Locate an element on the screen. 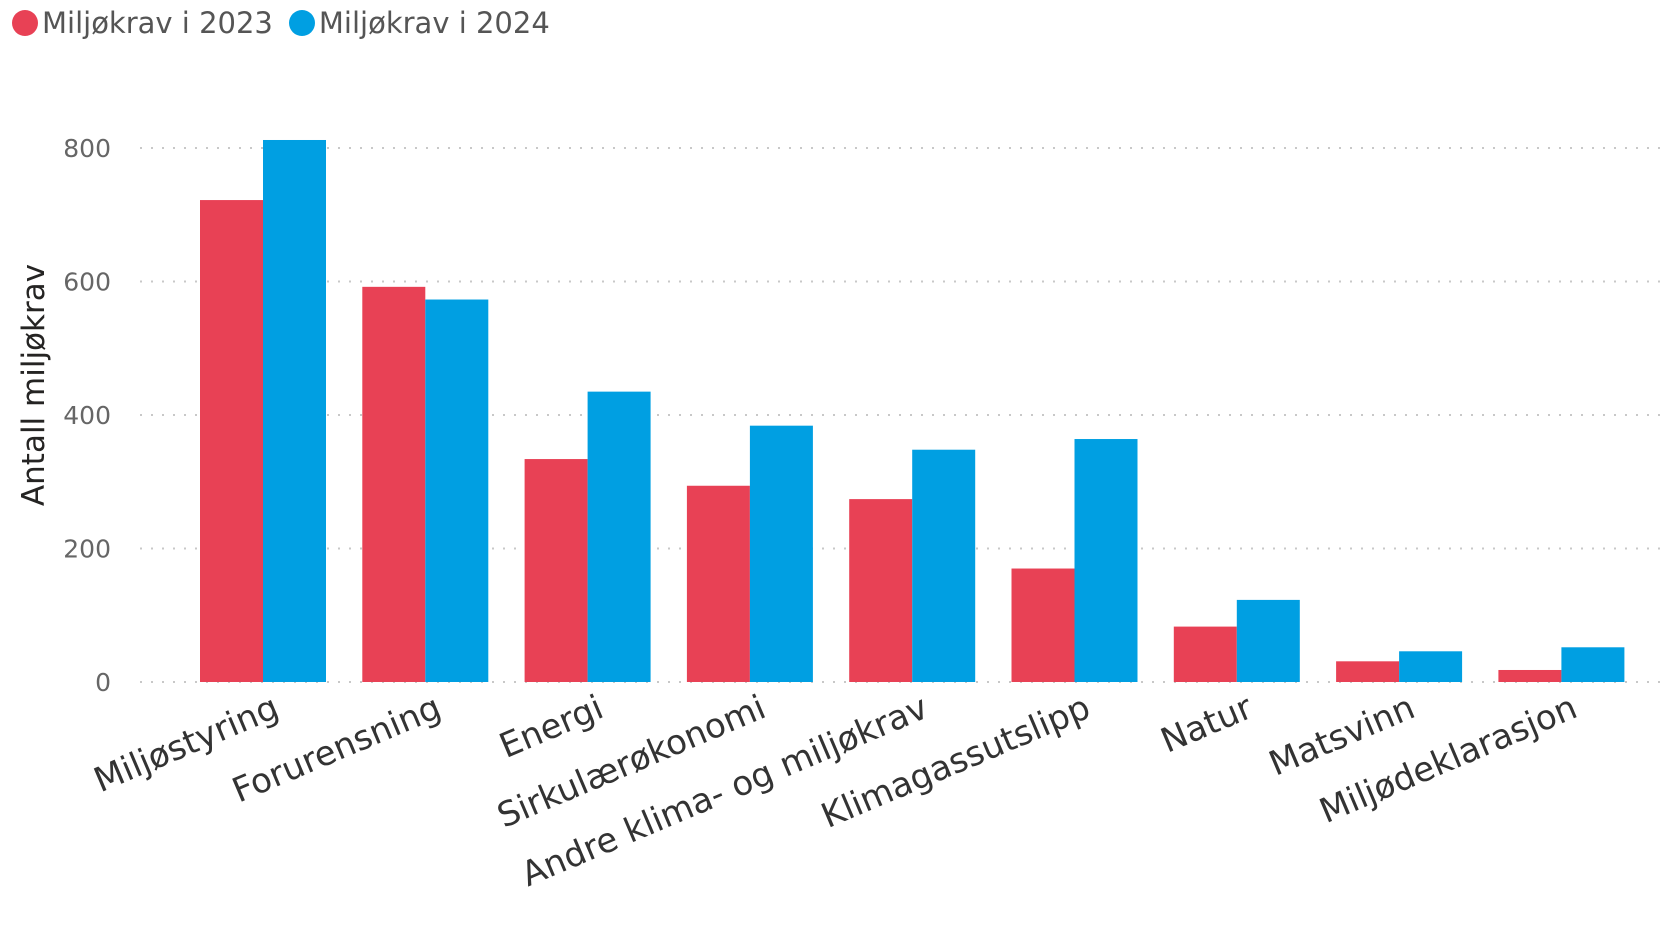 Image resolution: width=1672 pixels, height=951 pixels. y-axis-ticks: 0 200 400 600 800 is located at coordinates (87, 415).